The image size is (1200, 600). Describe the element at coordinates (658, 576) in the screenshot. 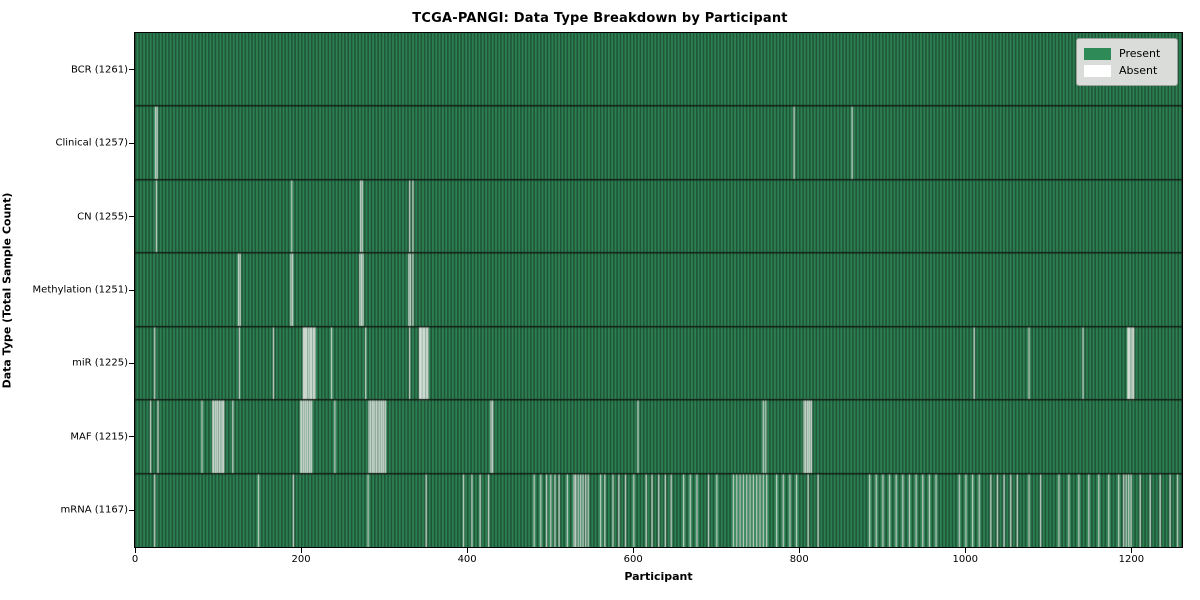

I see `x-axis-label: Participant` at that location.